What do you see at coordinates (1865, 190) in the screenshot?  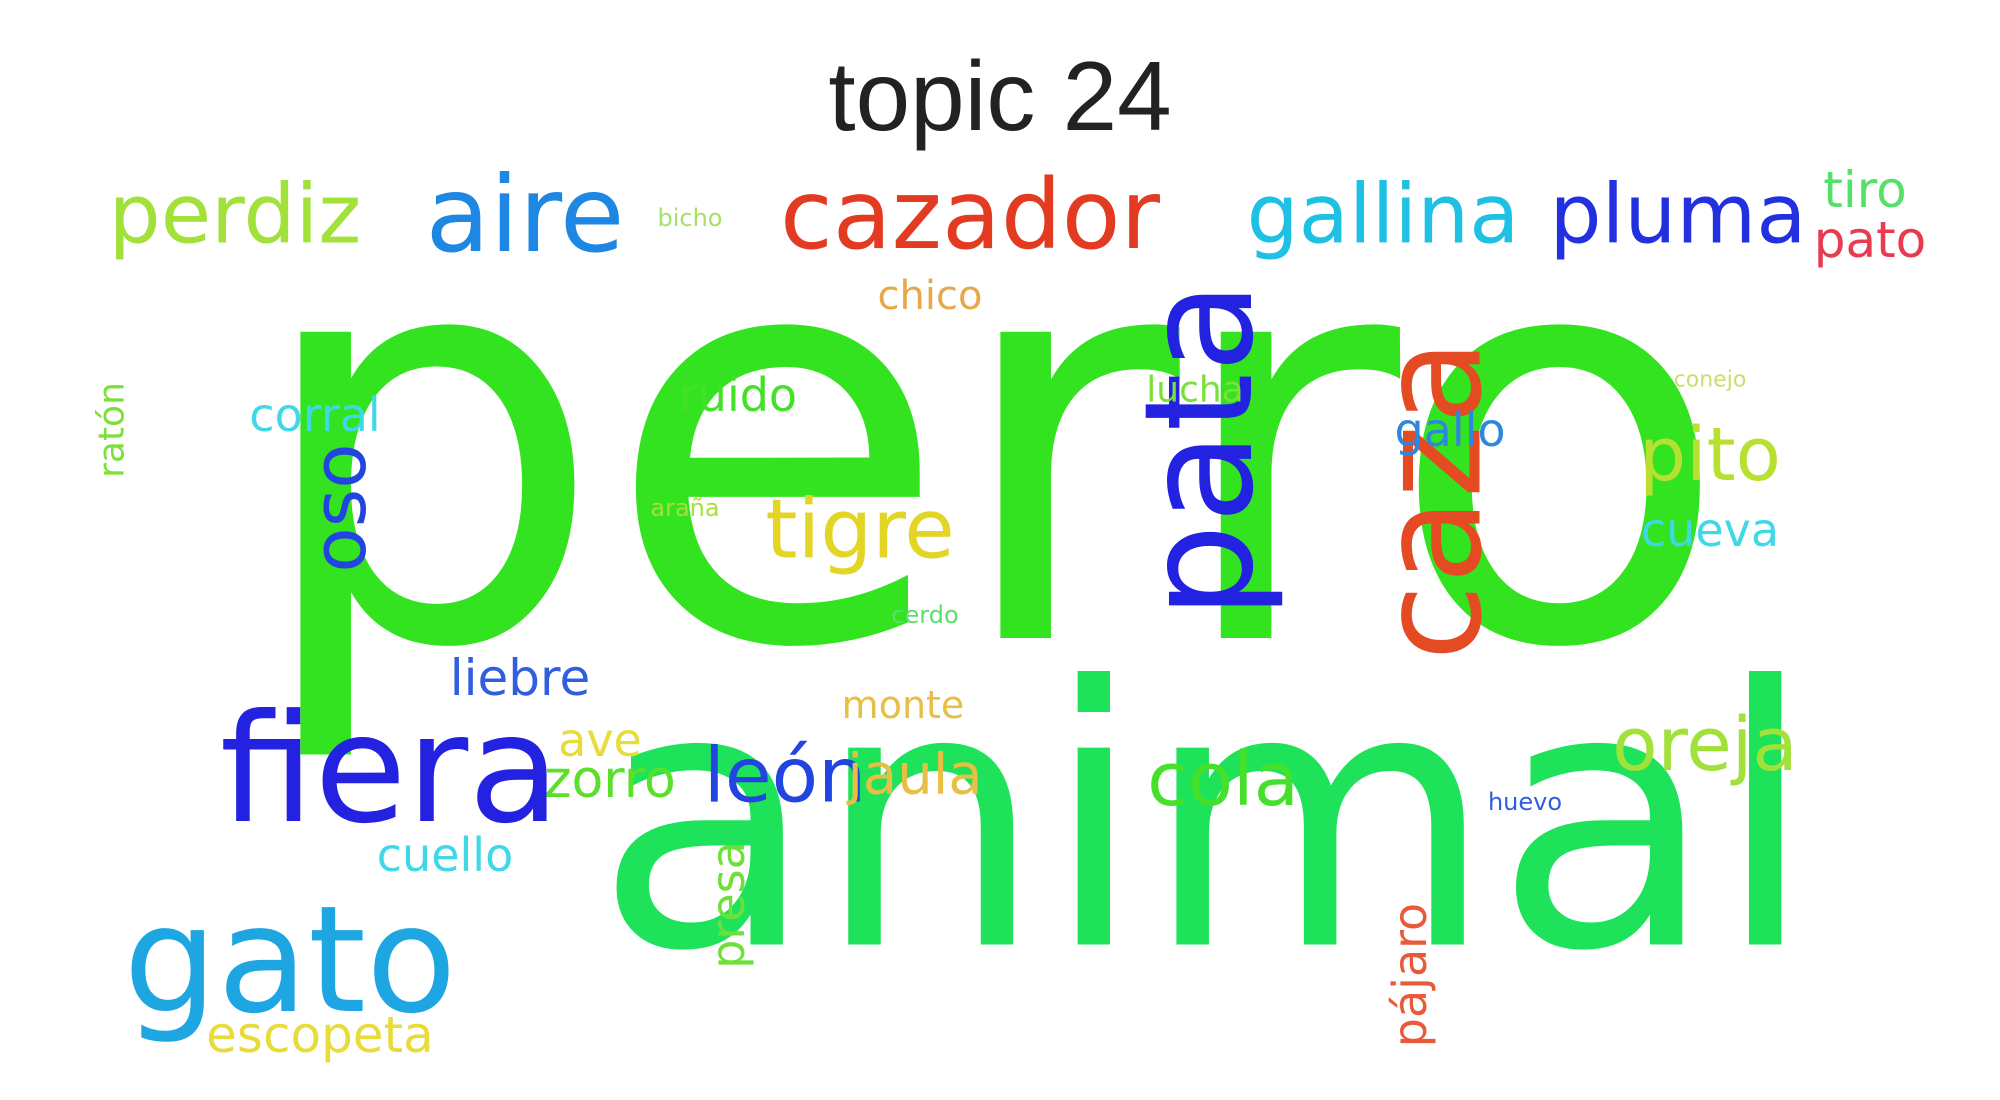 I see `word-tiro: tiro` at bounding box center [1865, 190].